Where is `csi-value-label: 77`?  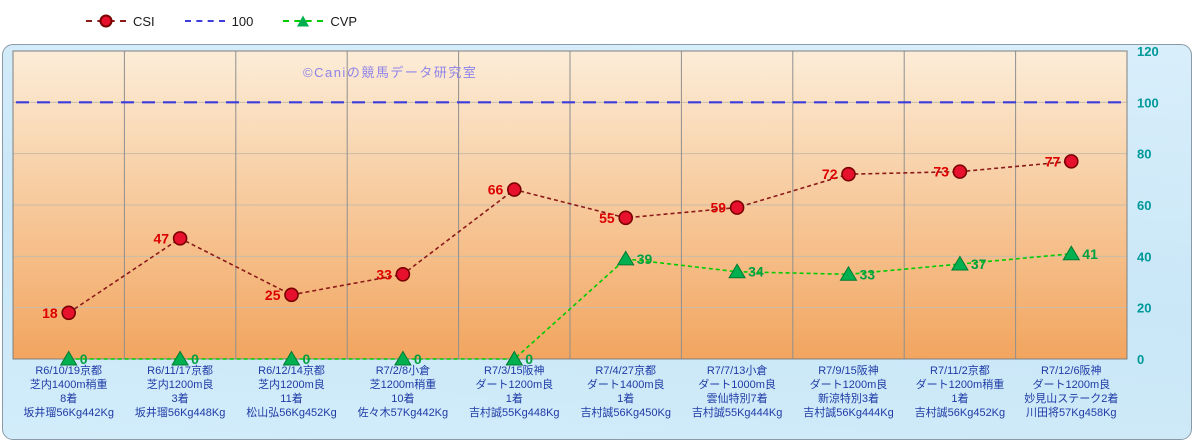 csi-value-label: 77 is located at coordinates (1053, 161).